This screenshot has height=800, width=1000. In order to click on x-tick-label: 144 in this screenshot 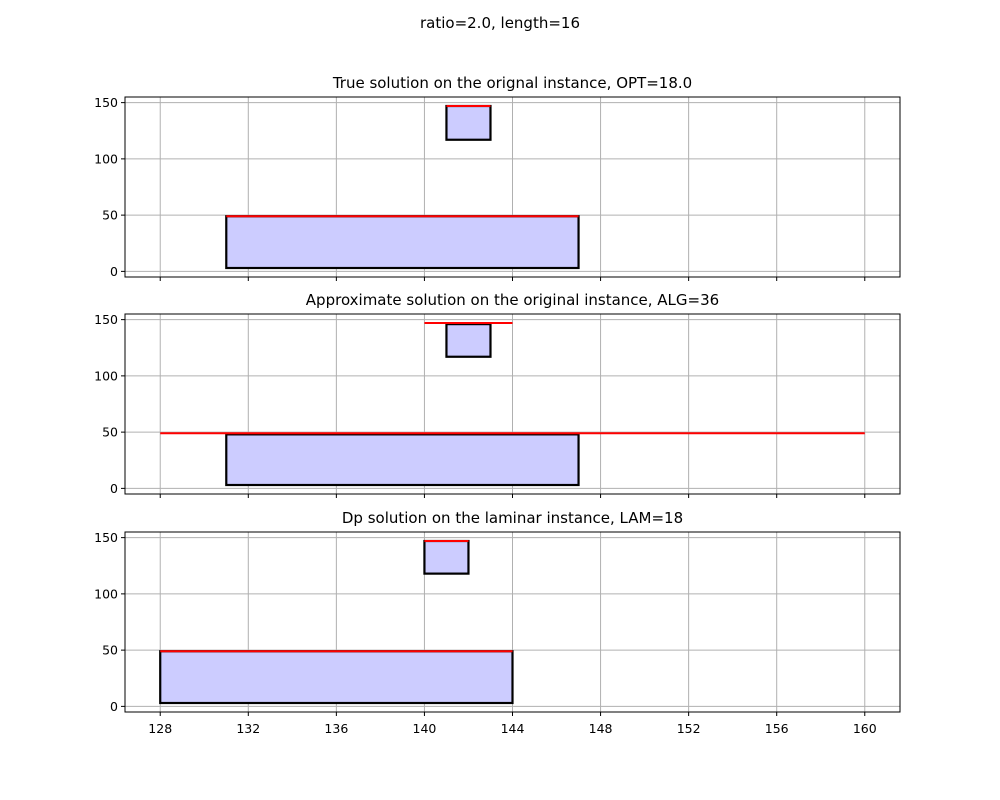, I will do `click(513, 728)`.